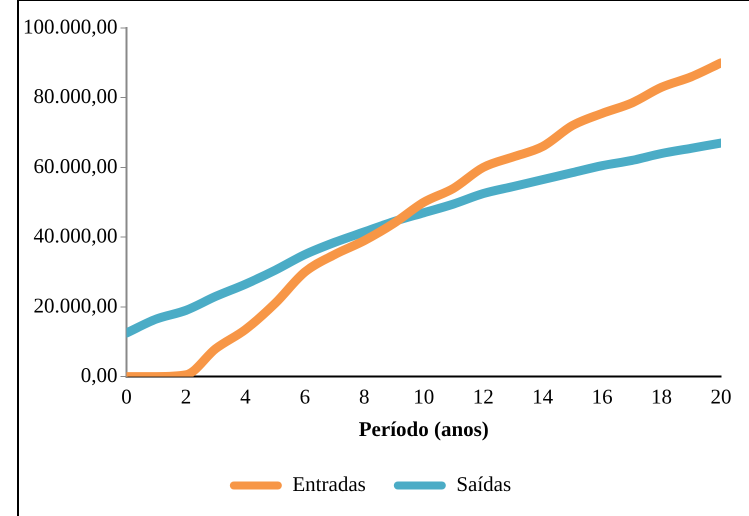  I want to click on x-tick-label: 0, so click(126, 396).